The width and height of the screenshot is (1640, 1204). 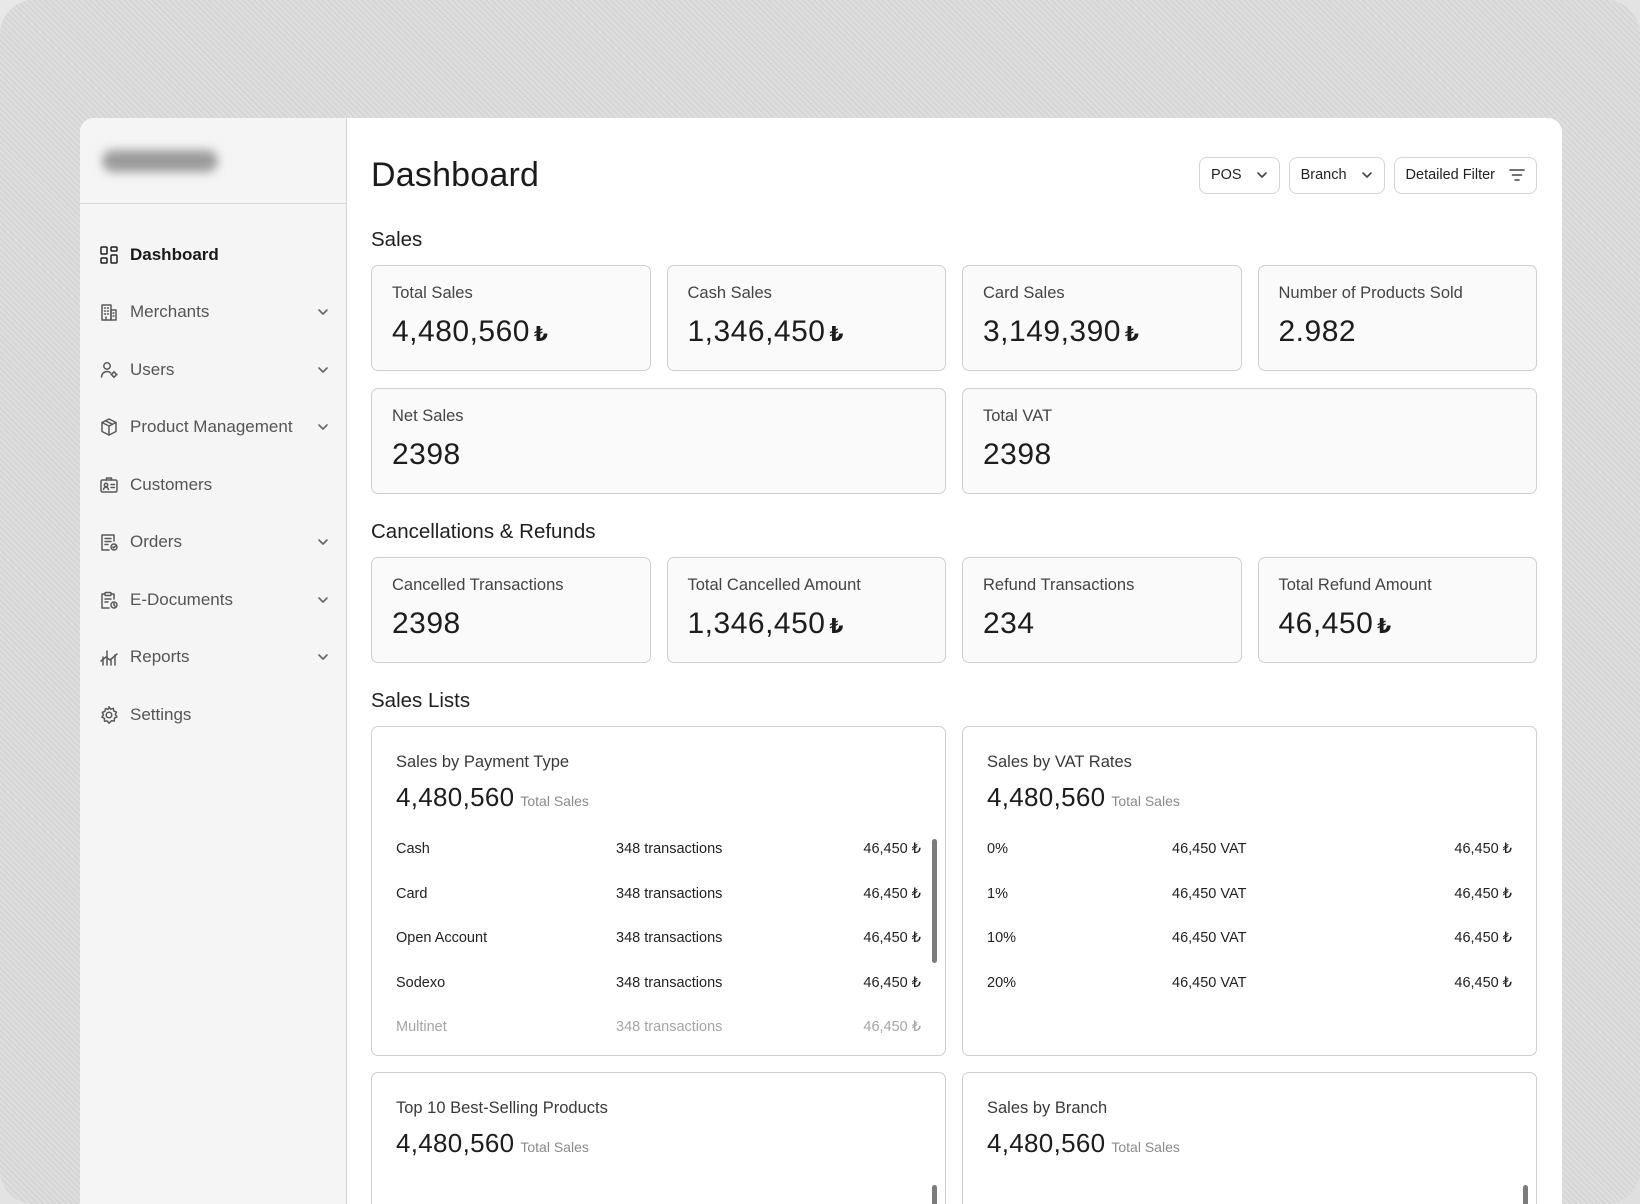 I want to click on sidebar-item-orders: Orders, so click(x=213, y=543).